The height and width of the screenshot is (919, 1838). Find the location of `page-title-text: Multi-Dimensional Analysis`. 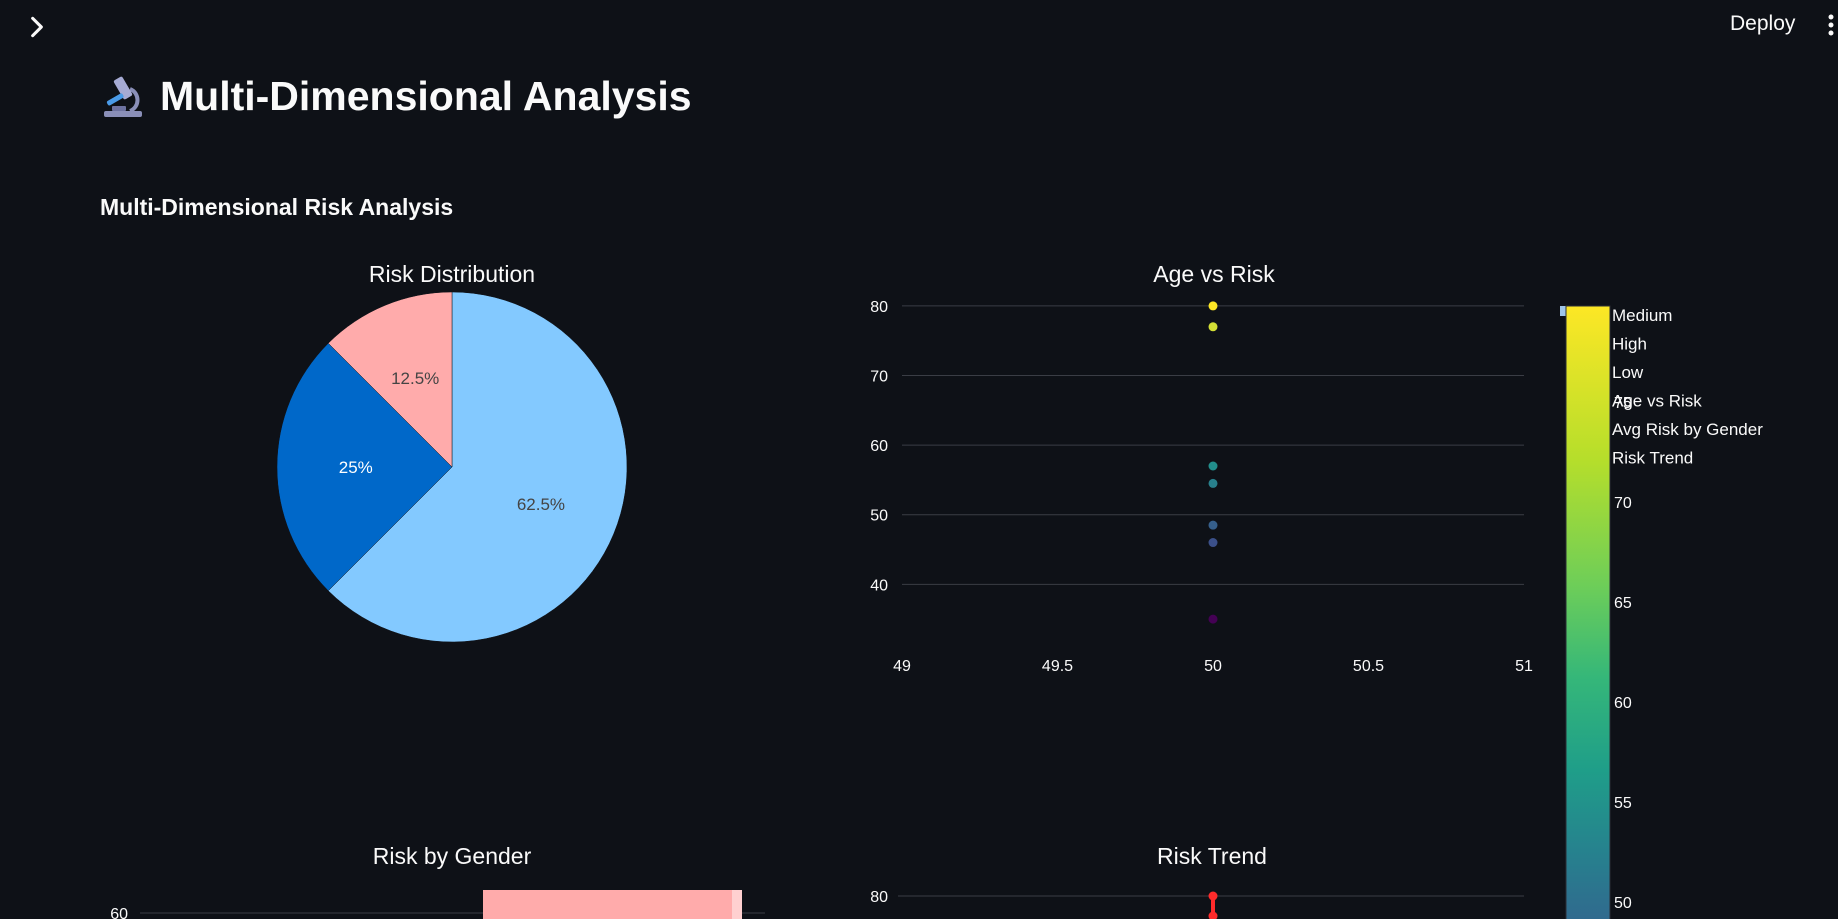

page-title-text: Multi-Dimensional Analysis is located at coordinates (426, 95).